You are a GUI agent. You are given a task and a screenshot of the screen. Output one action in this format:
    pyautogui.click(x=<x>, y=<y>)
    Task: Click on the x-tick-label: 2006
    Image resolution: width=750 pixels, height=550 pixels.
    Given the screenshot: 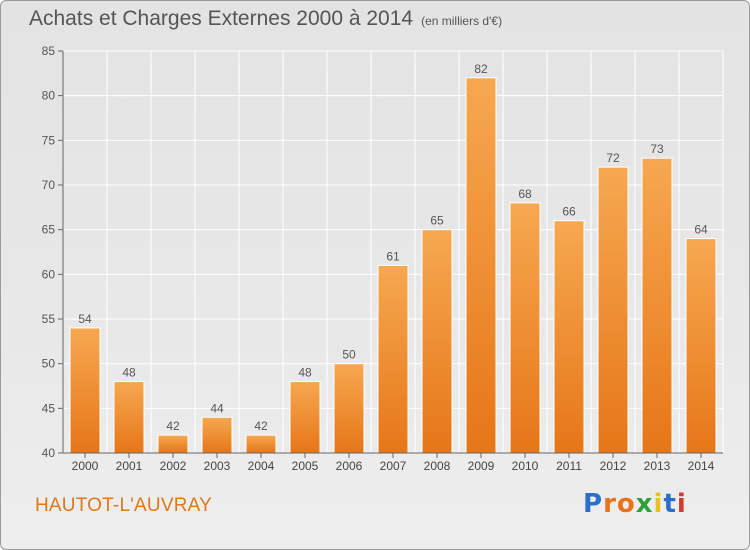 What is the action you would take?
    pyautogui.click(x=349, y=466)
    